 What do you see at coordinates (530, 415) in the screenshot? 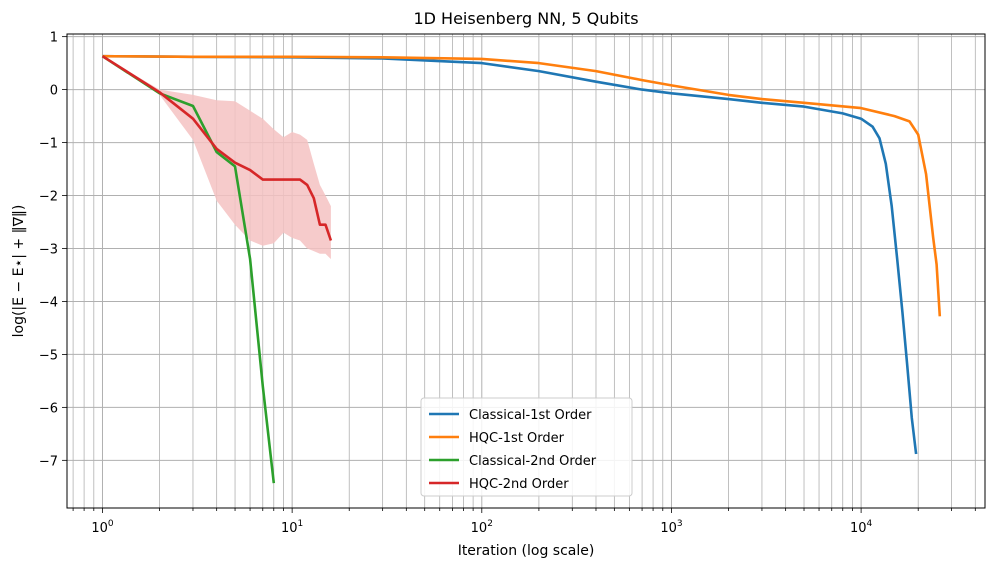
I see `legend-label: Classical-1st Order` at bounding box center [530, 415].